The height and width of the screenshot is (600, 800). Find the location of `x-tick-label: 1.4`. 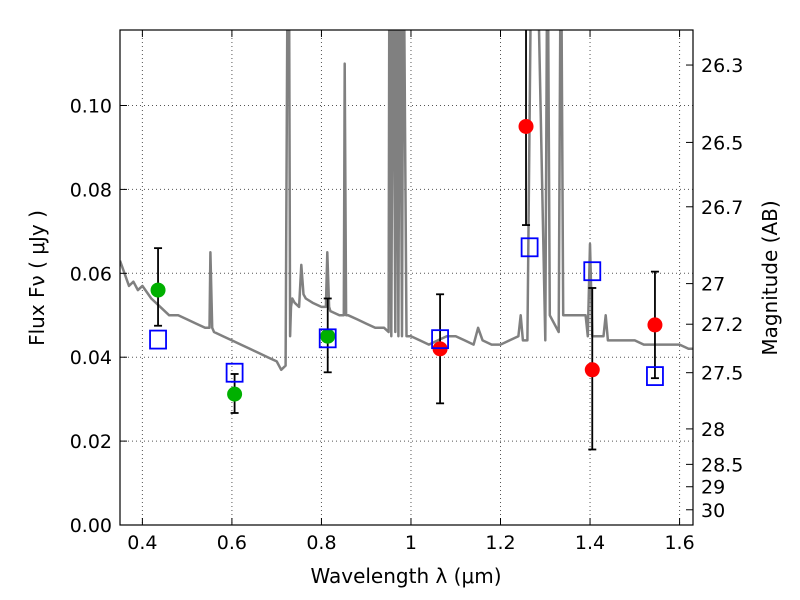

x-tick-label: 1.4 is located at coordinates (590, 543).